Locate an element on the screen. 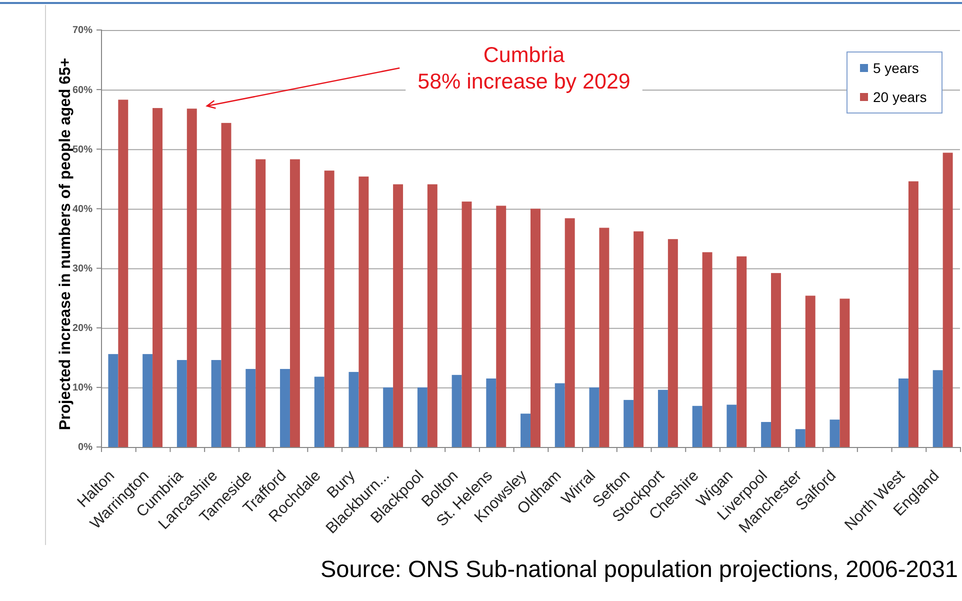 This screenshot has height=601, width=962. source-note: Source: ONS Sub-national population projections, 2006-2031 is located at coordinates (639, 569).